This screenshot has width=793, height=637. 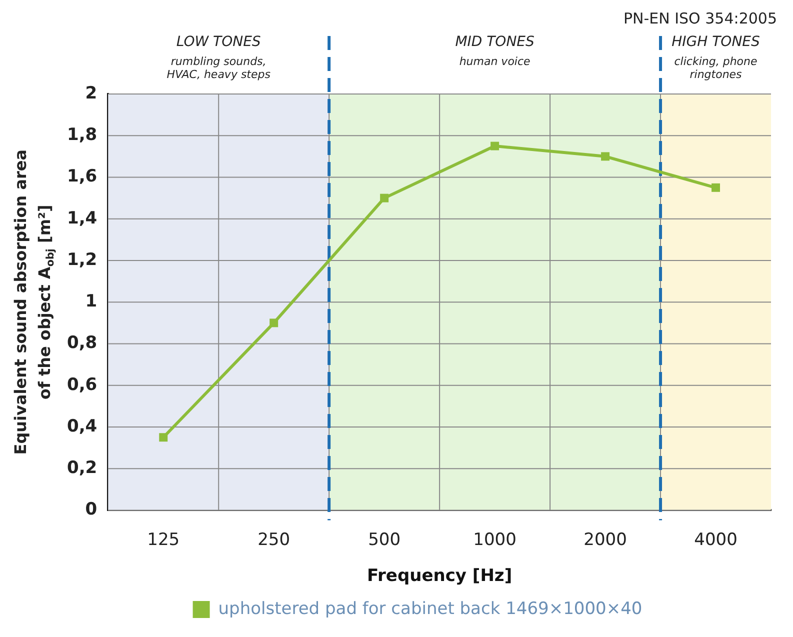 I want to click on x-tick-label: 125, so click(x=163, y=540).